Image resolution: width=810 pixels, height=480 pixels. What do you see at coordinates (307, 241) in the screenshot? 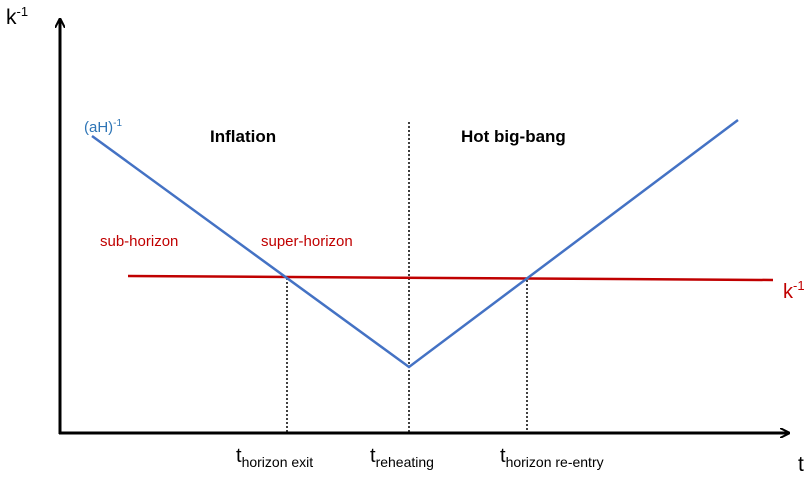
I see `zone-label: super-horizon` at bounding box center [307, 241].